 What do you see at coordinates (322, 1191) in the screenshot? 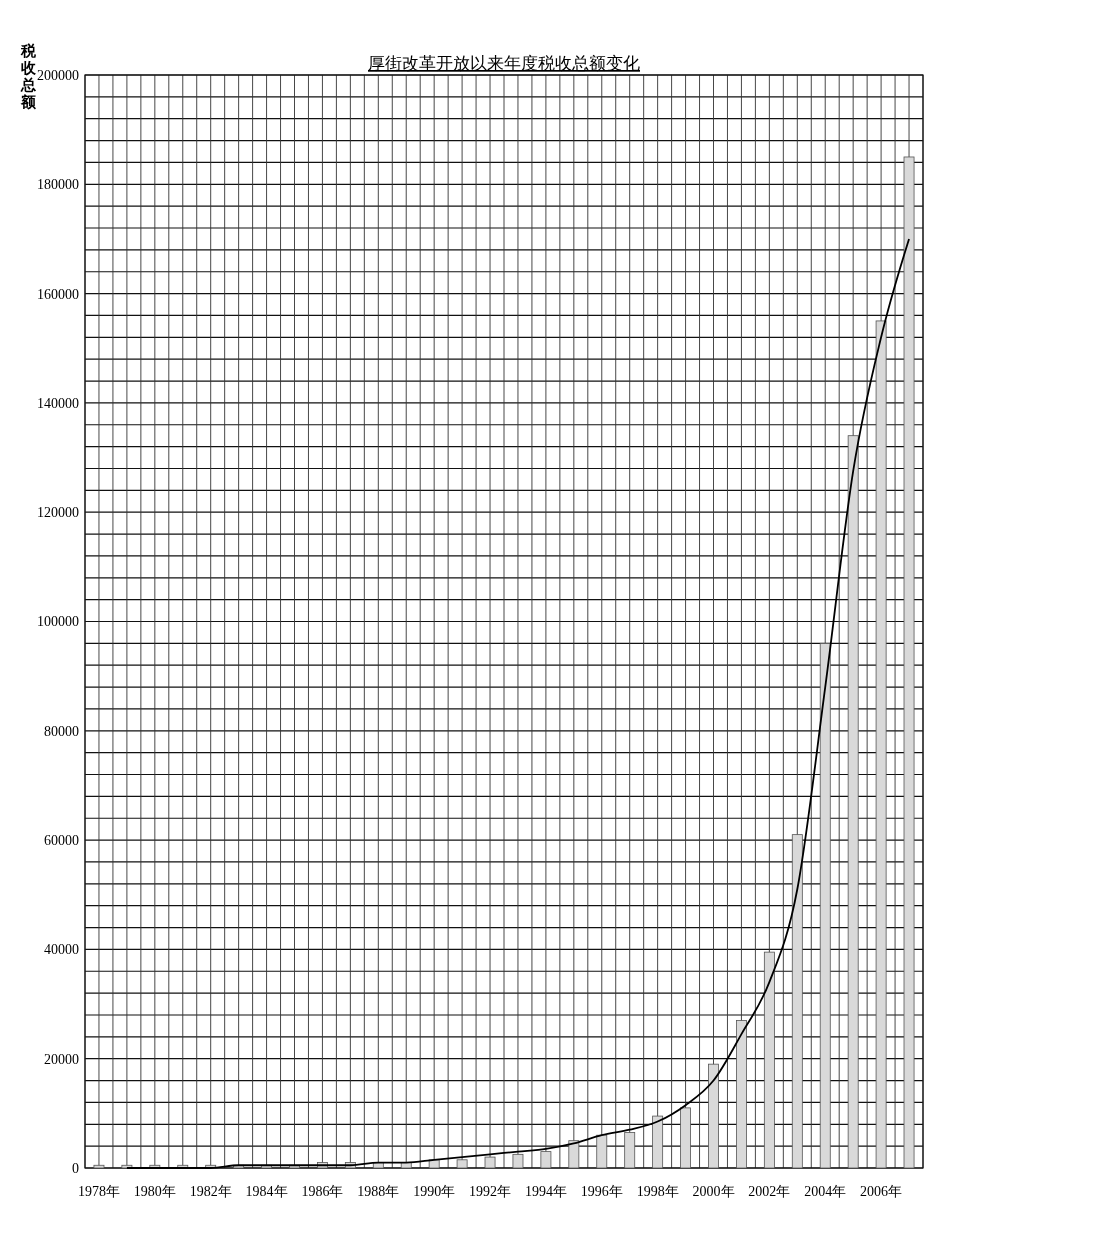
I see `x-tick-label: 1986年` at bounding box center [322, 1191].